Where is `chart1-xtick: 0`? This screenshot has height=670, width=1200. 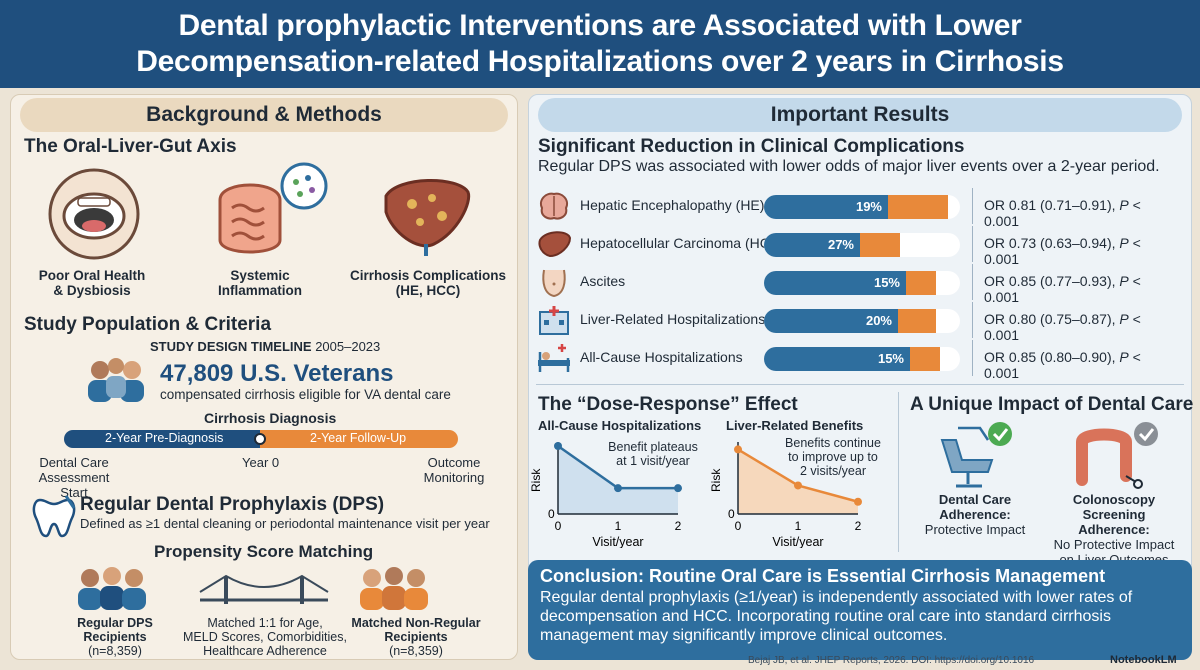 chart1-xtick: 0 is located at coordinates (558, 526).